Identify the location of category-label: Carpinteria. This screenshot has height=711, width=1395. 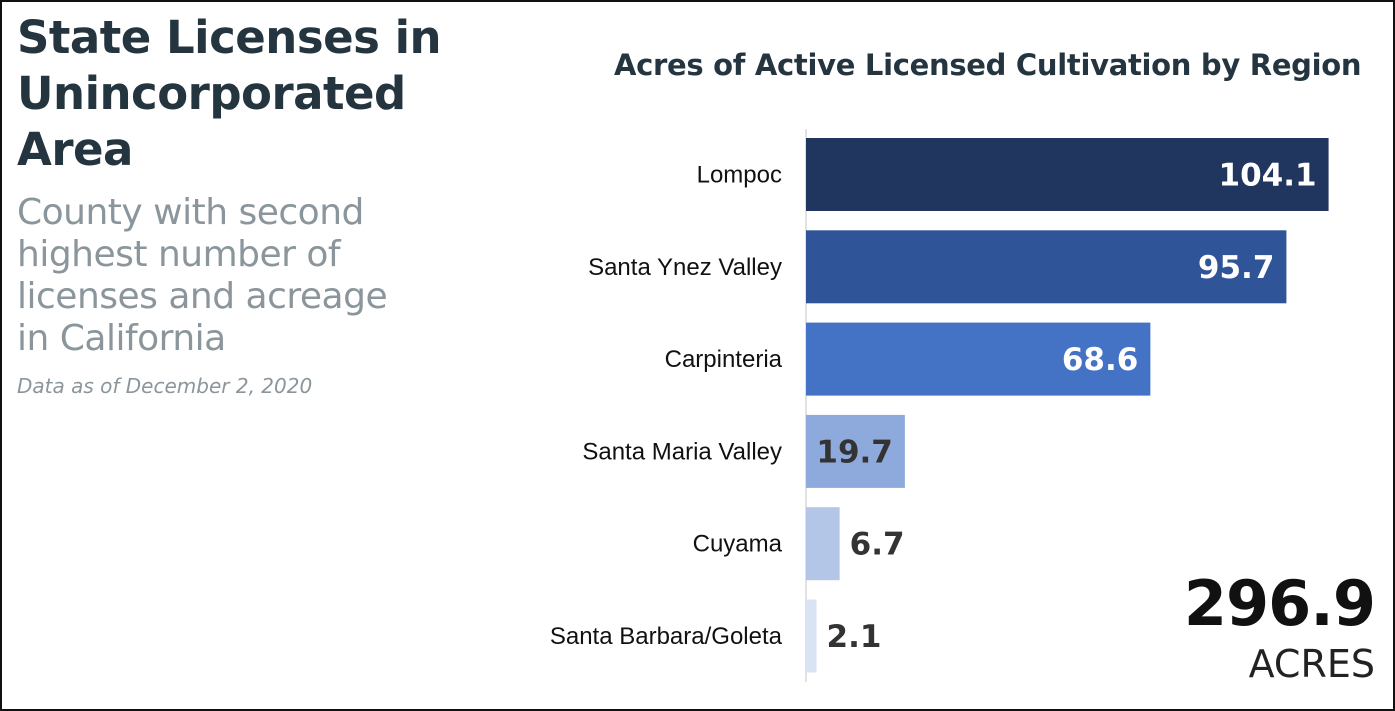
(724, 359).